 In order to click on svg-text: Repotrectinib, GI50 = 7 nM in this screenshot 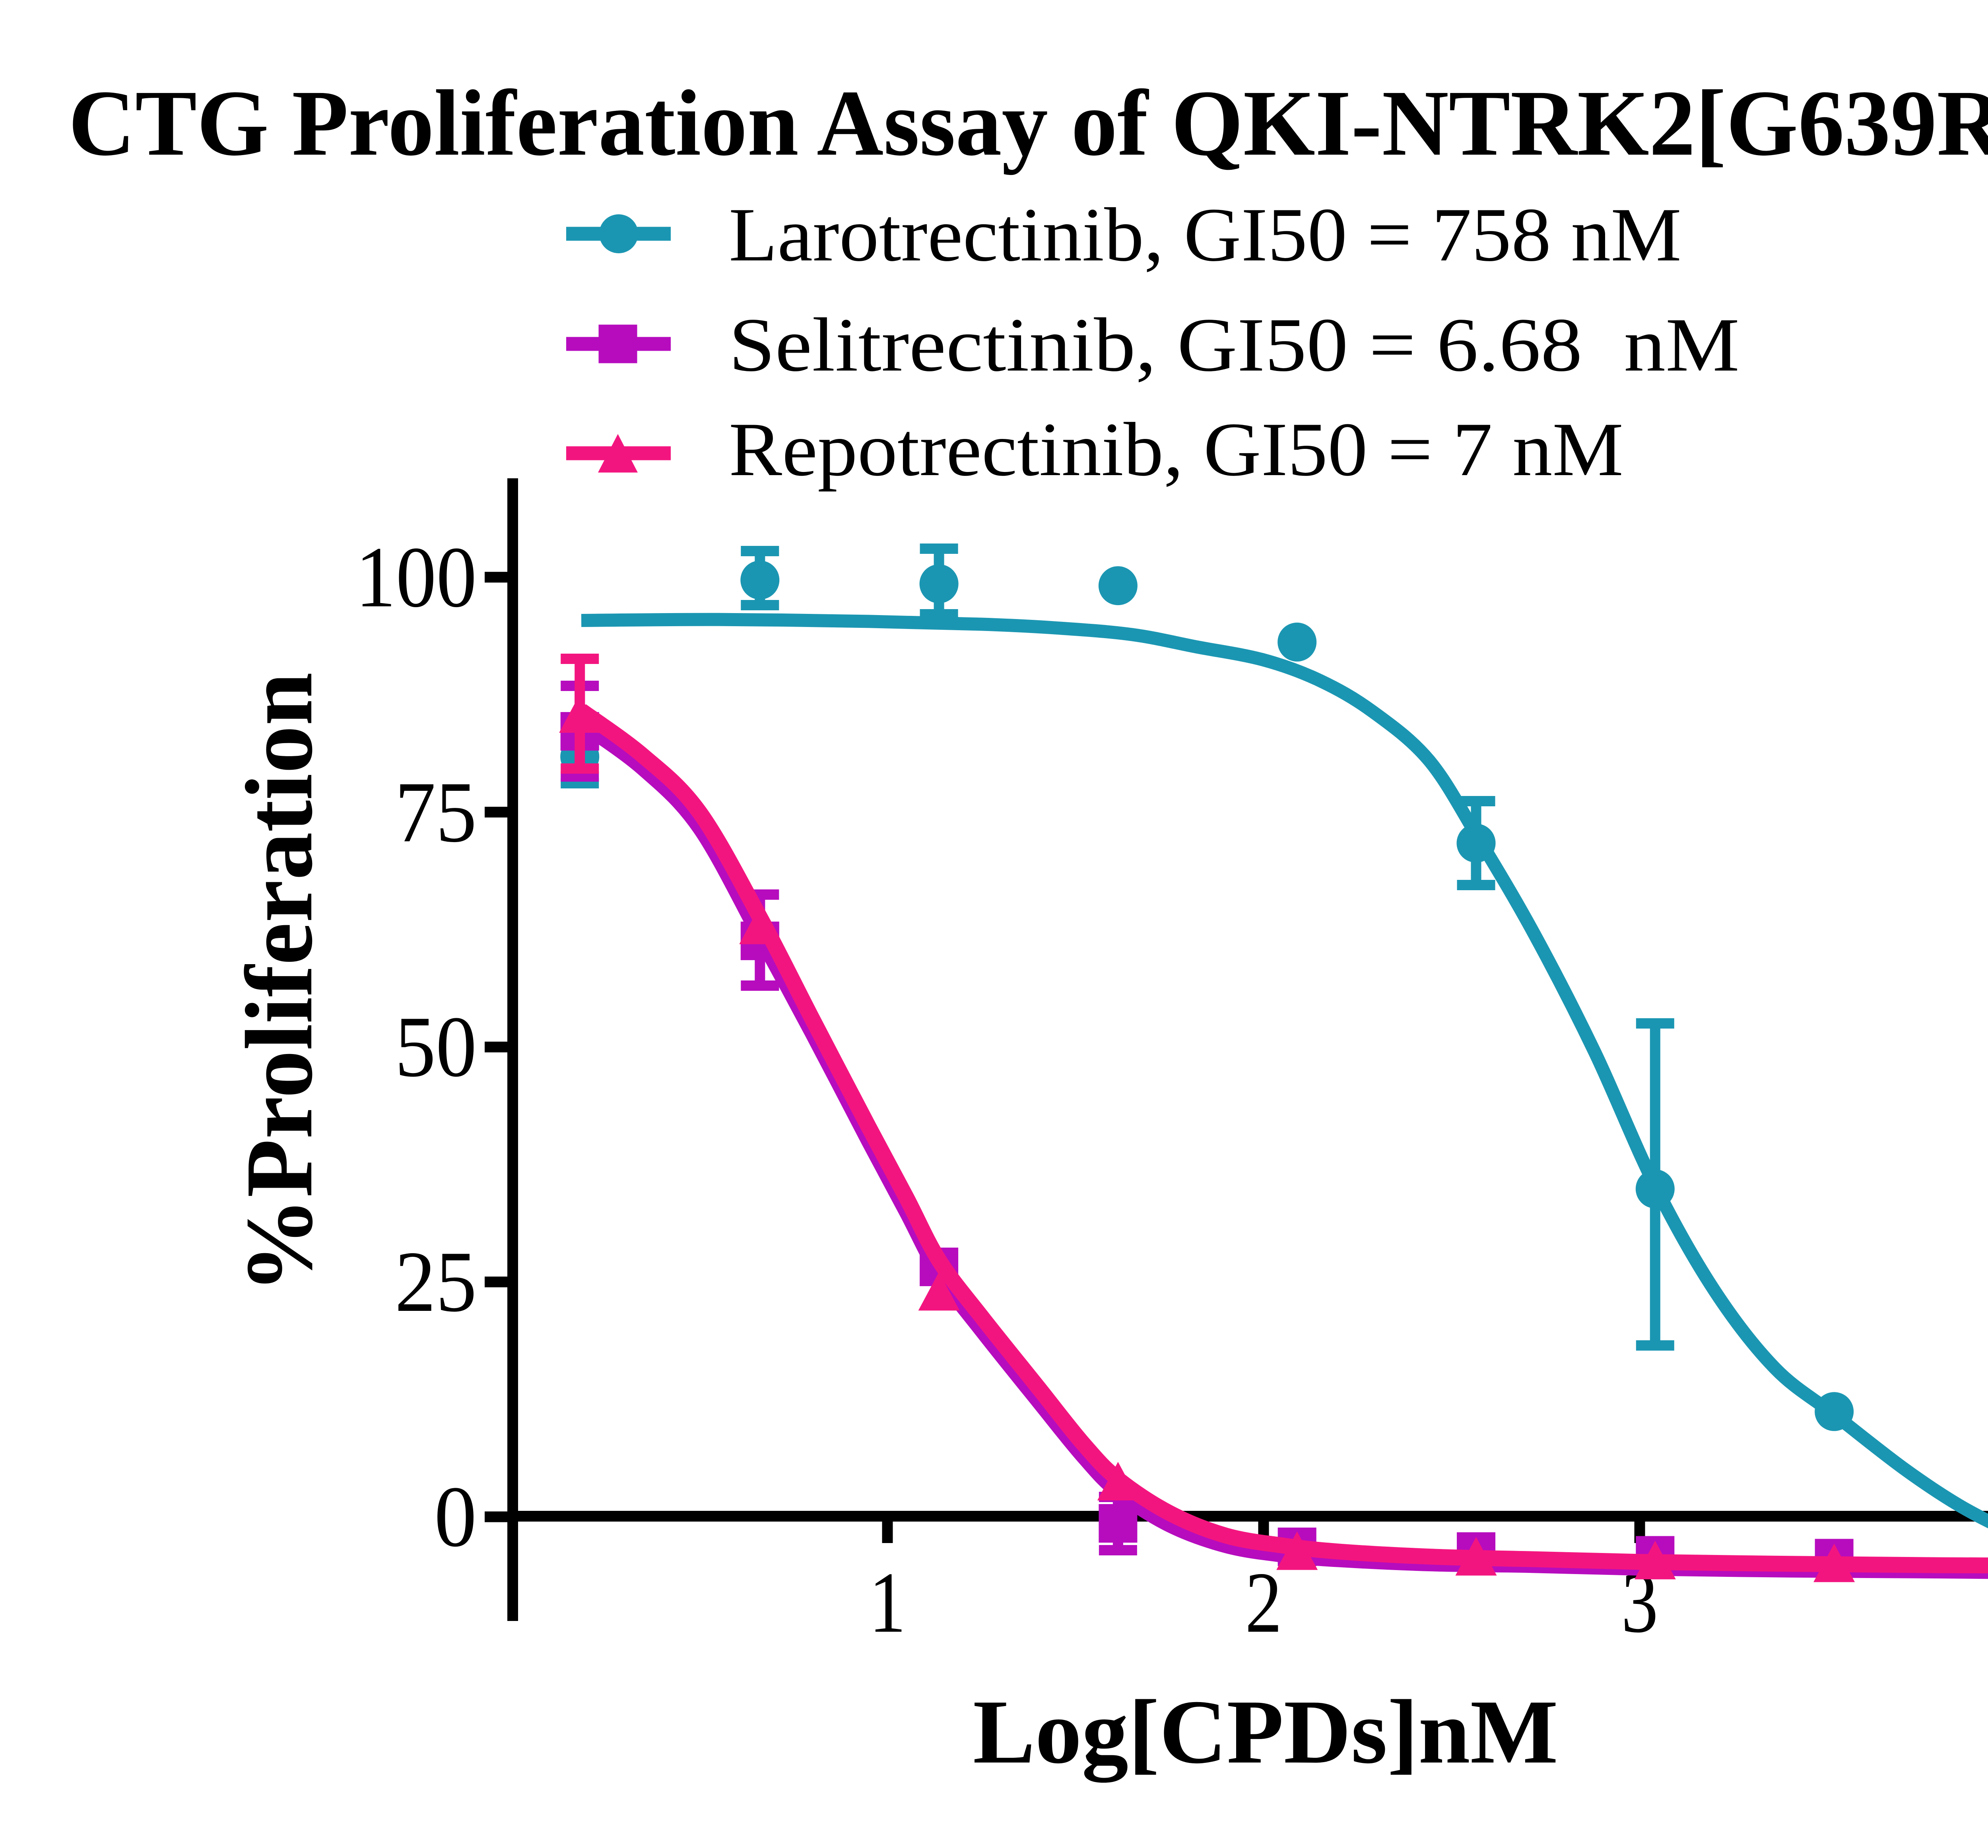, I will do `click(1176, 449)`.